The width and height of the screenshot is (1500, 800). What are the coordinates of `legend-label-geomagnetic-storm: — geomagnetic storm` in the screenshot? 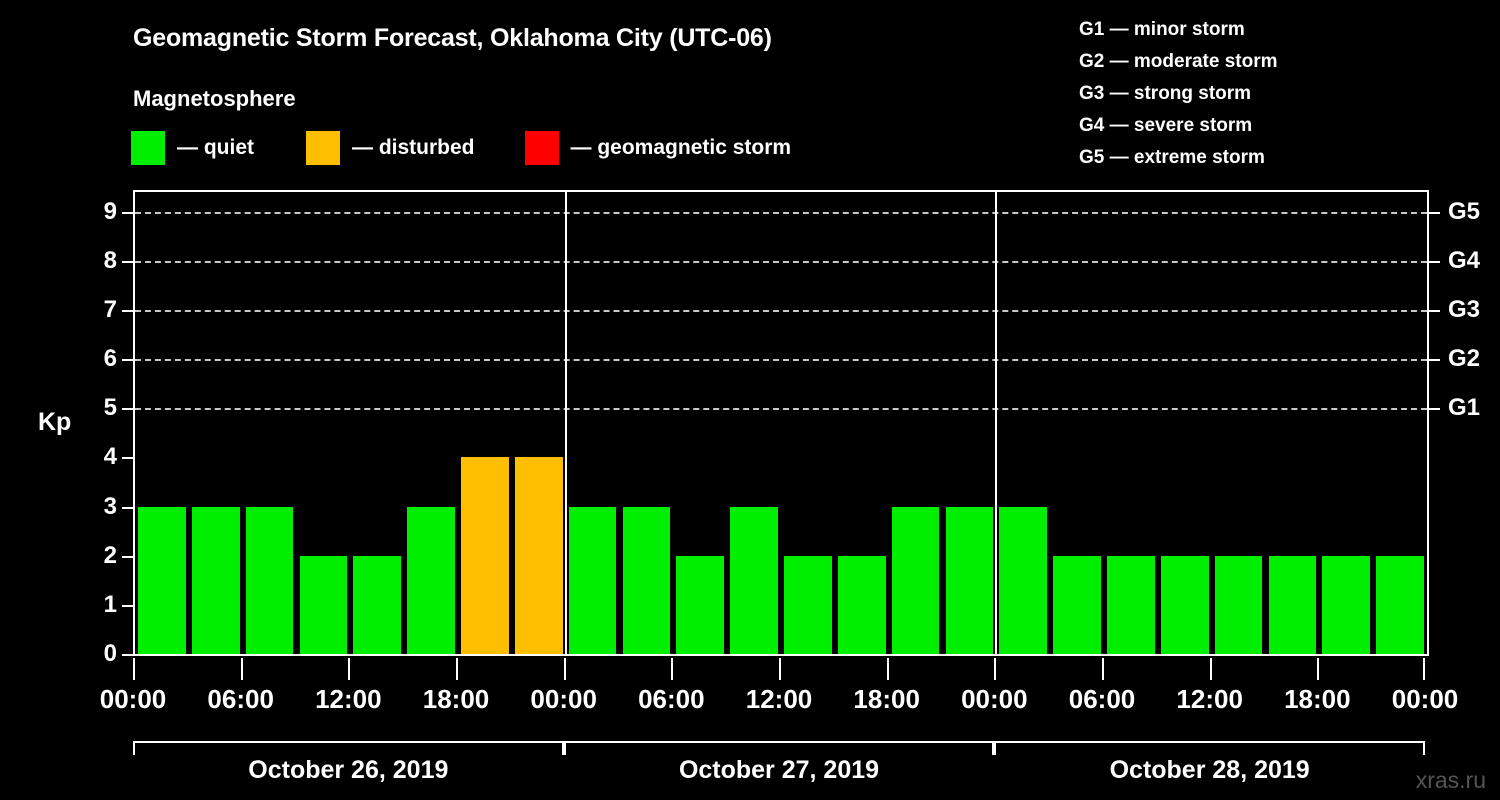 It's located at (681, 147).